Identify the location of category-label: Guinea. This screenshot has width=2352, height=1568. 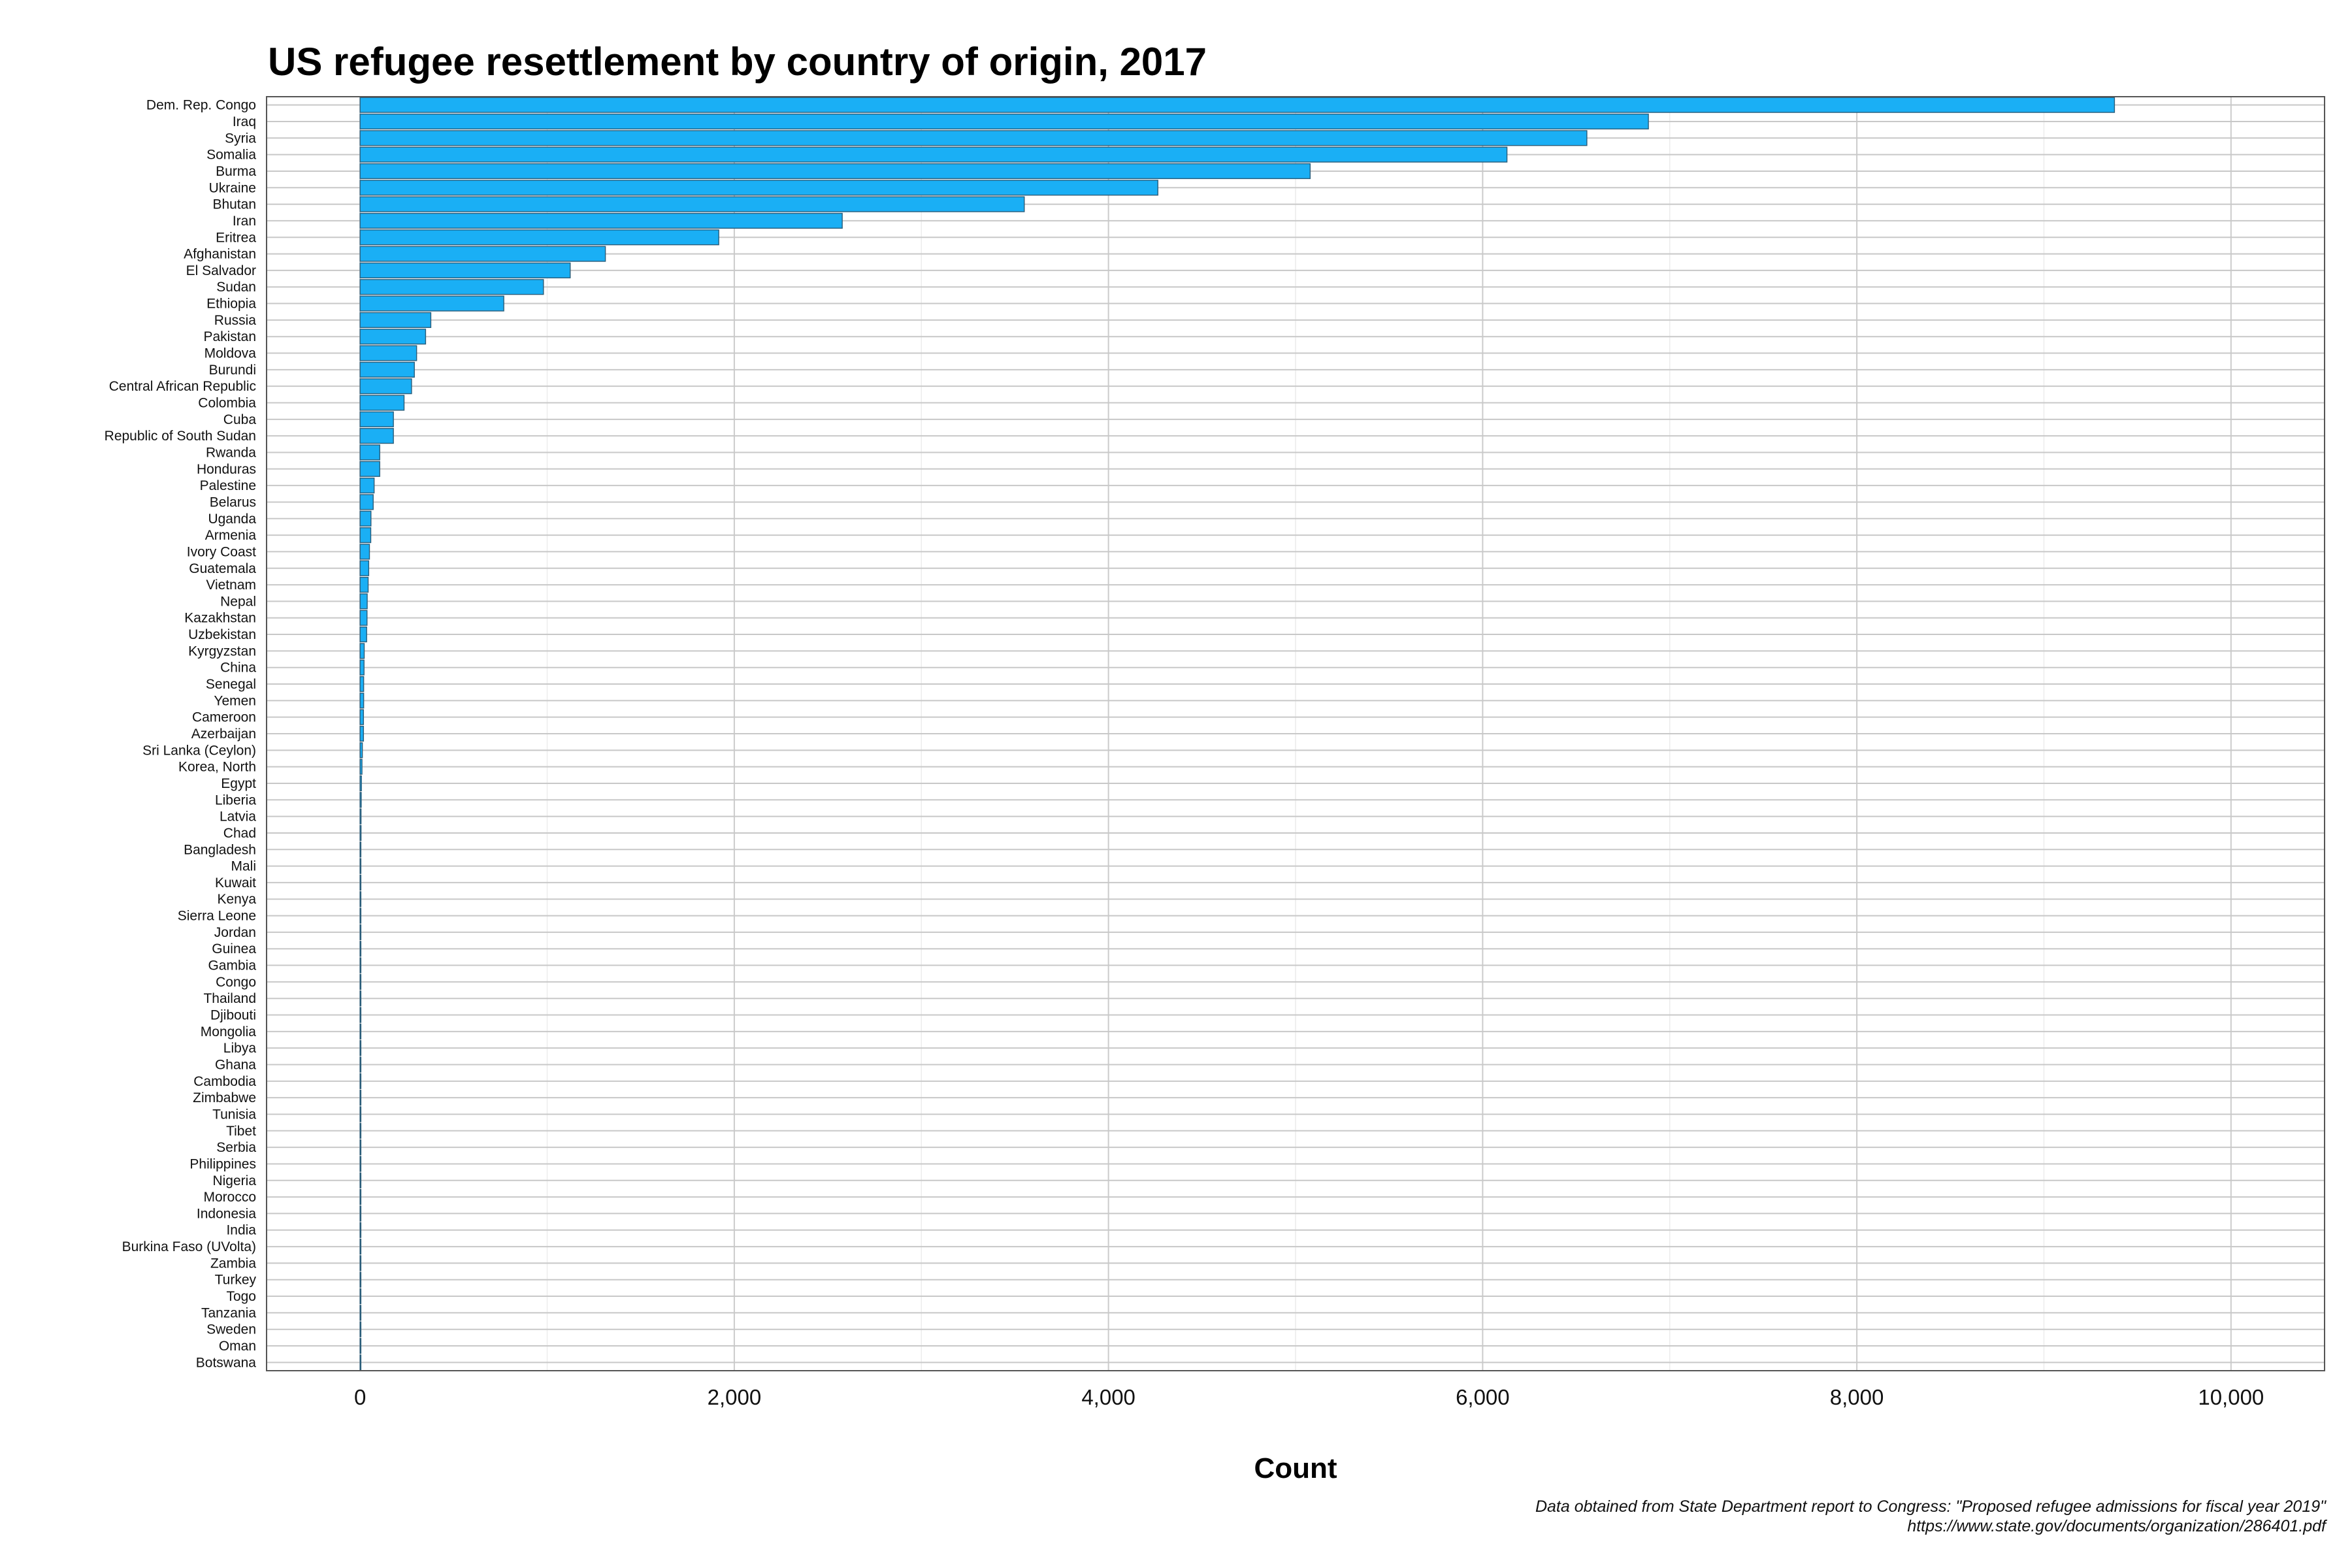
(234, 948).